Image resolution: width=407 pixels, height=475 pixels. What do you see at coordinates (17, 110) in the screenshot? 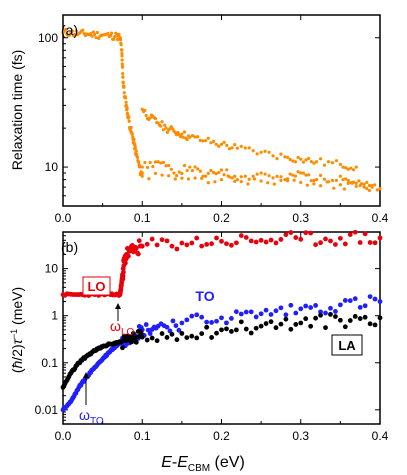
I see `panel-a-ylabel: Relaxation time (fs)` at bounding box center [17, 110].